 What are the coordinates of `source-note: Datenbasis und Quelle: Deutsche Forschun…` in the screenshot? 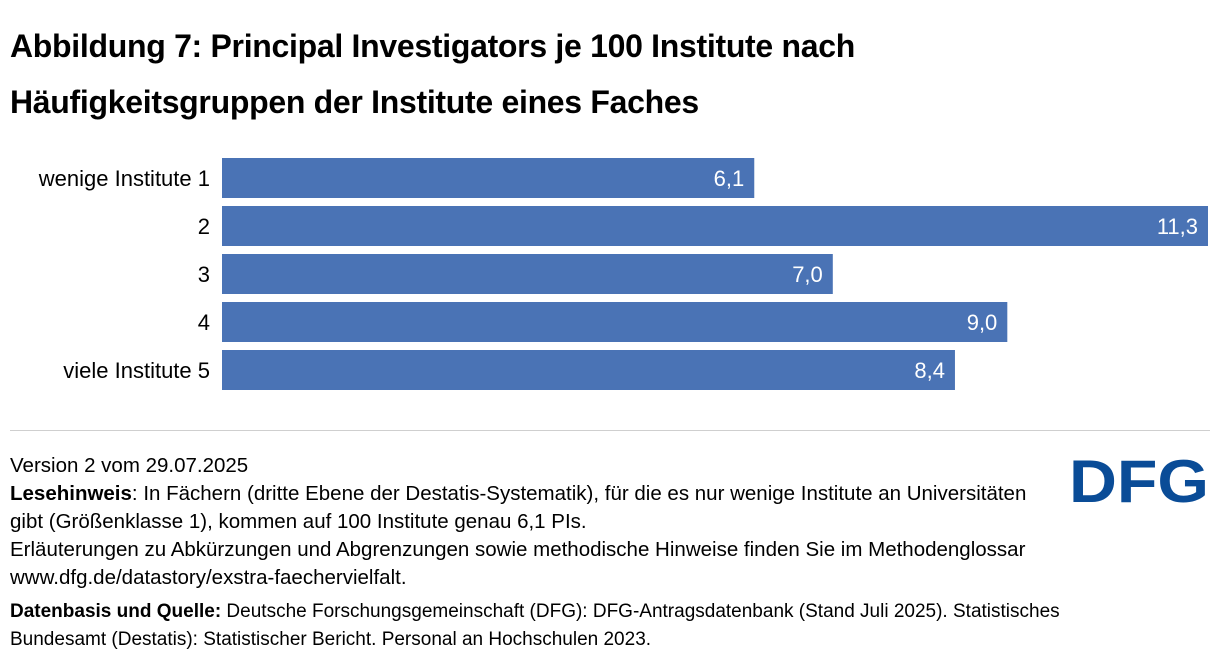 It's located at (535, 626).